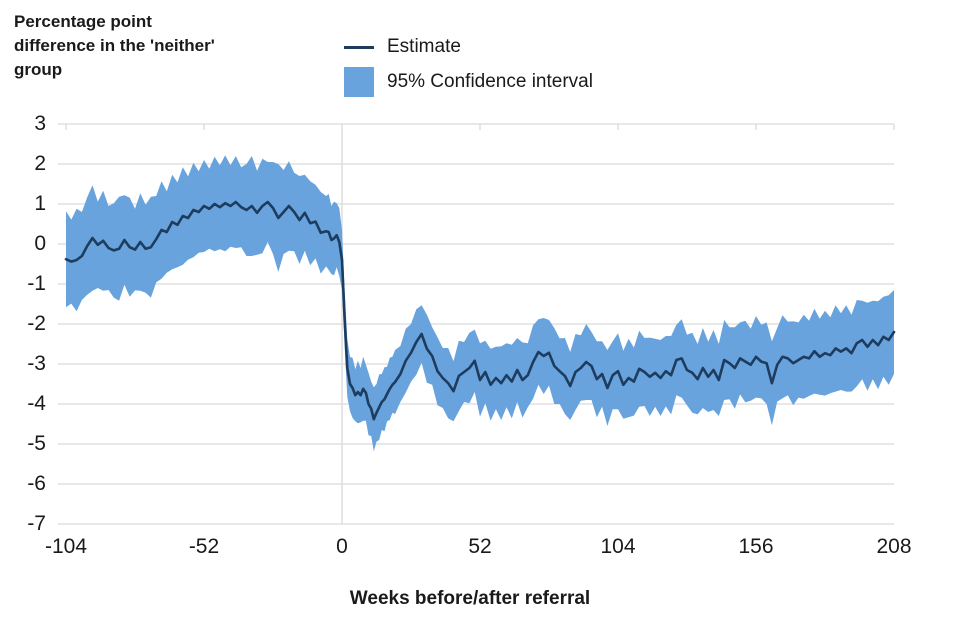 The image size is (960, 640). What do you see at coordinates (36, 363) in the screenshot?
I see `y-axis-tick-label: -3` at bounding box center [36, 363].